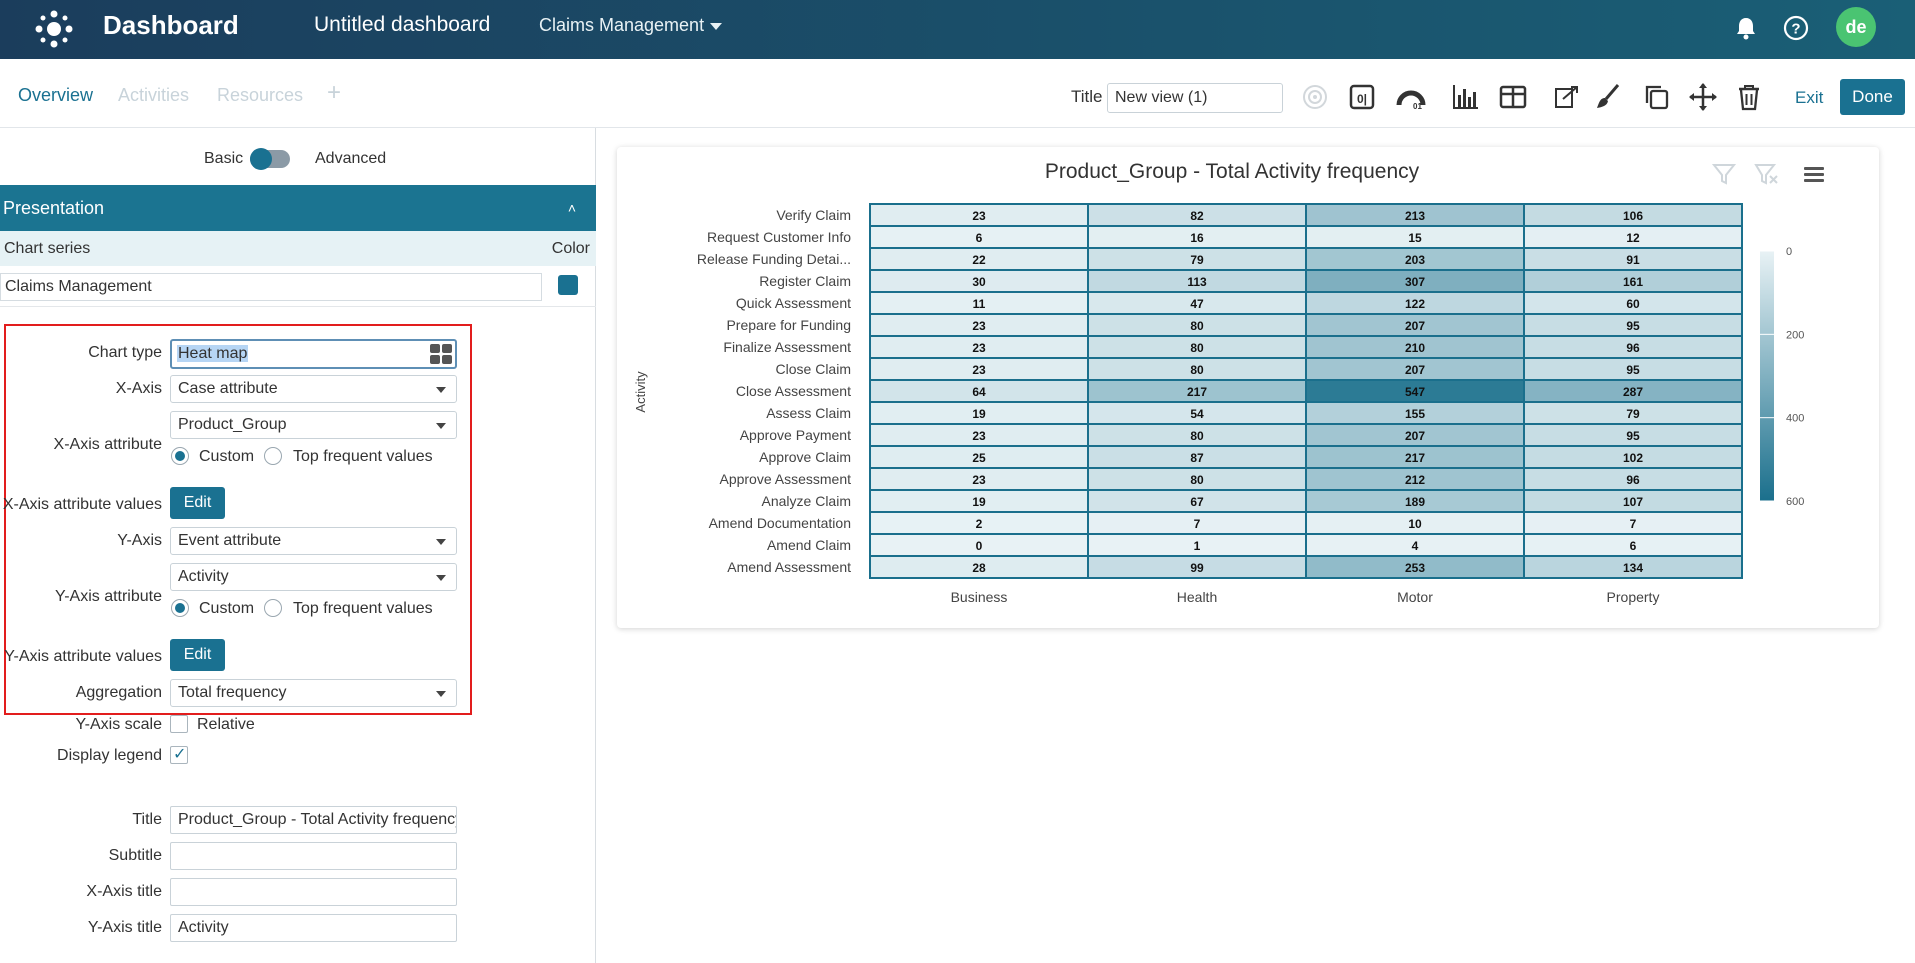 This screenshot has width=1915, height=963. What do you see at coordinates (1814, 174) in the screenshot?
I see `menu-icon` at bounding box center [1814, 174].